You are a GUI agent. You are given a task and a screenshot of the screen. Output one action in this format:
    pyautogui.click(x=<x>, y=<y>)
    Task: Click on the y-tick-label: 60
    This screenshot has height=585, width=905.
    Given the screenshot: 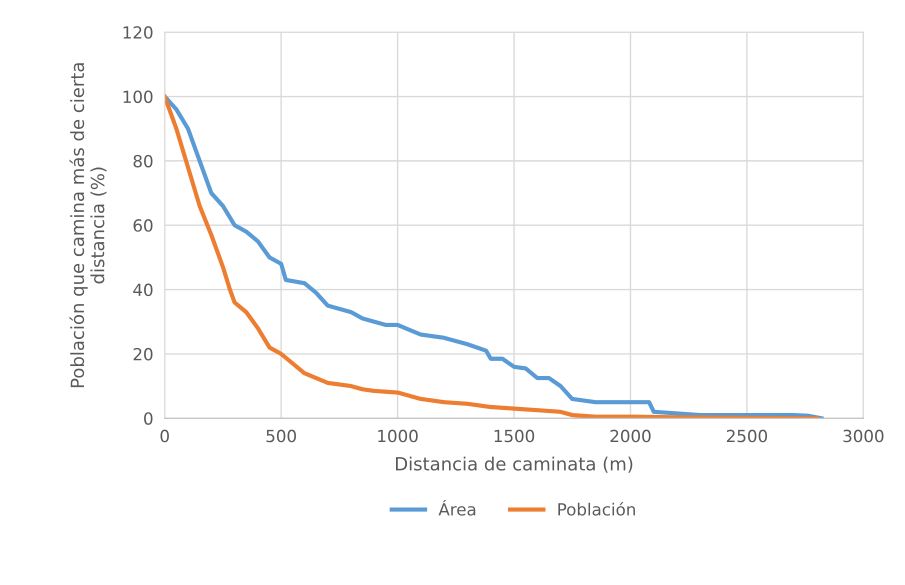 What is the action you would take?
    pyautogui.click(x=143, y=225)
    